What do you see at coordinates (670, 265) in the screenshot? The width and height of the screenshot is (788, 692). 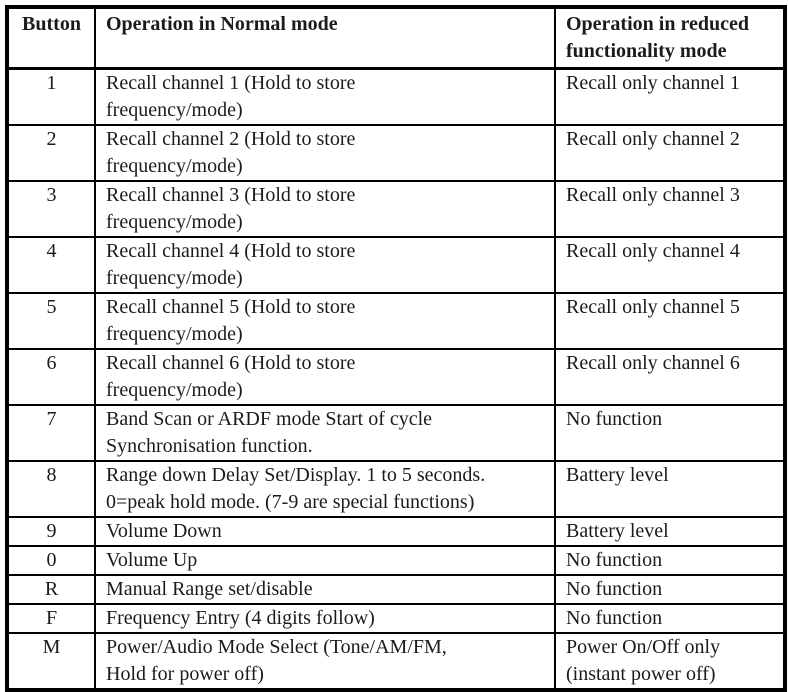 I see `reduced-mode-cell: Recall only channel 4` at bounding box center [670, 265].